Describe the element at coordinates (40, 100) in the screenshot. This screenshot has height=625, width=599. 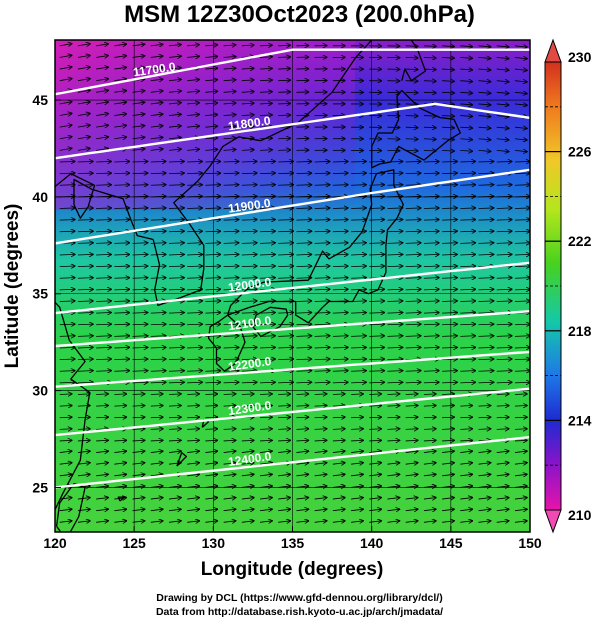
I see `y-tick-label: 45` at that location.